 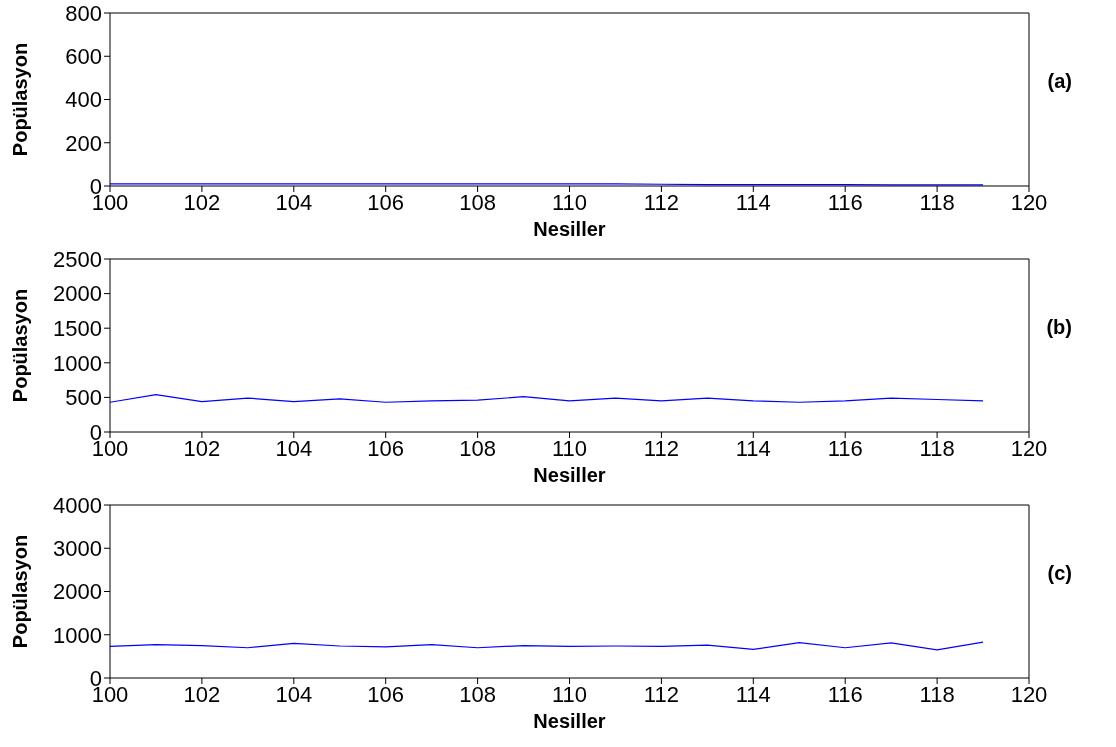 What do you see at coordinates (1059, 327) in the screenshot?
I see `text: (b)` at bounding box center [1059, 327].